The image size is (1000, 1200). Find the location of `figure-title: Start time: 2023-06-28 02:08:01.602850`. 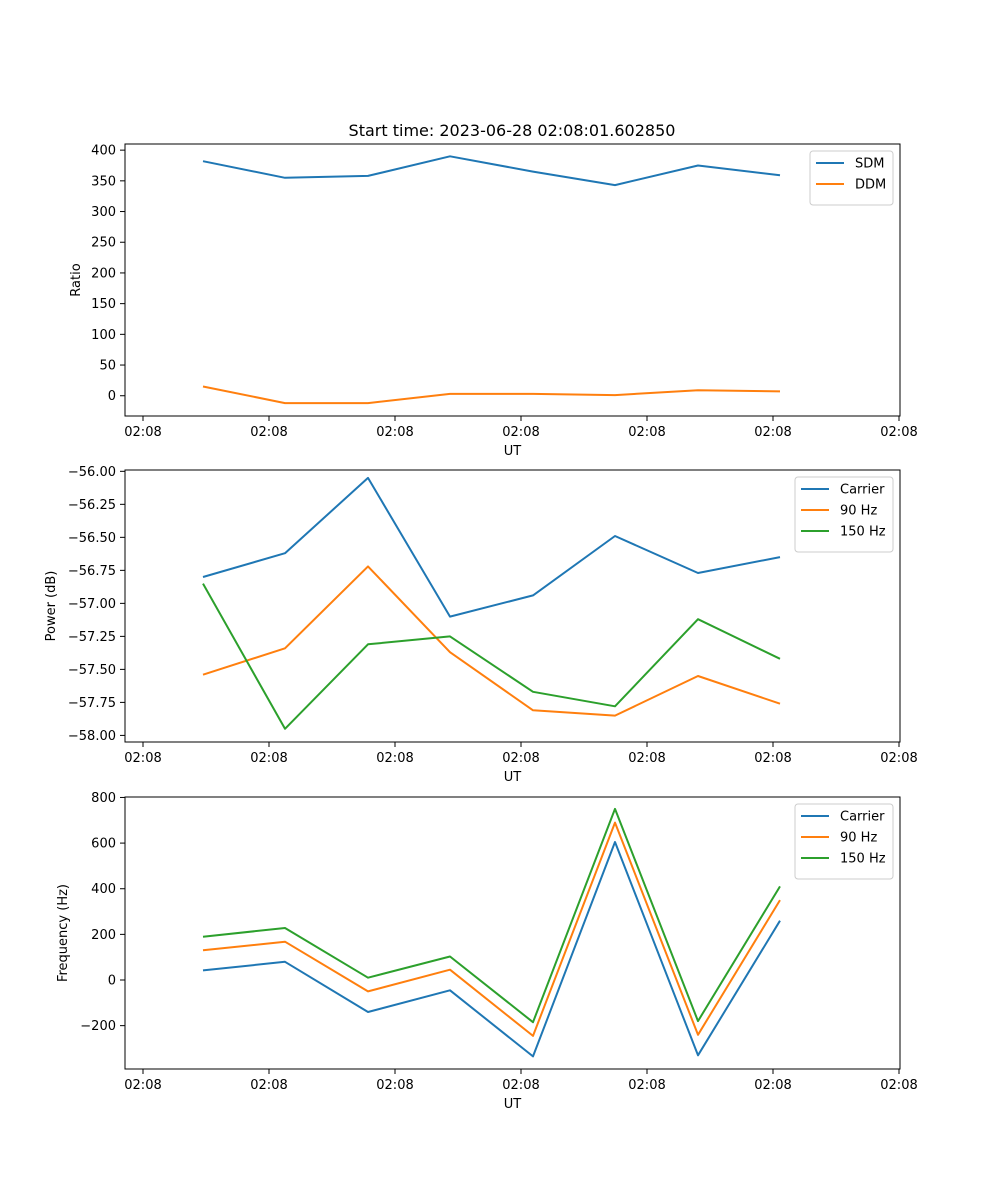

figure-title: Start time: 2023-06-28 02:08:01.602850 is located at coordinates (512, 130).